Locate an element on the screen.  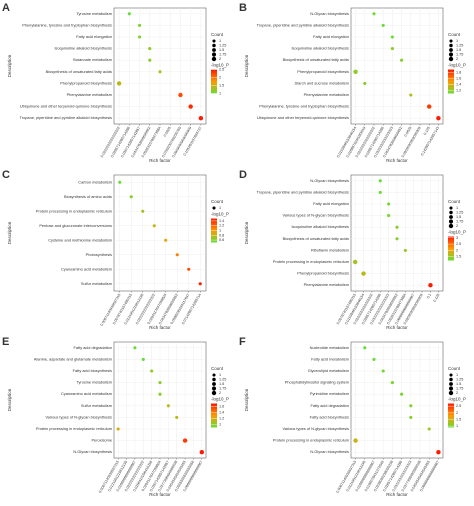
legend-label: 3 is located at coordinates (457, 238).